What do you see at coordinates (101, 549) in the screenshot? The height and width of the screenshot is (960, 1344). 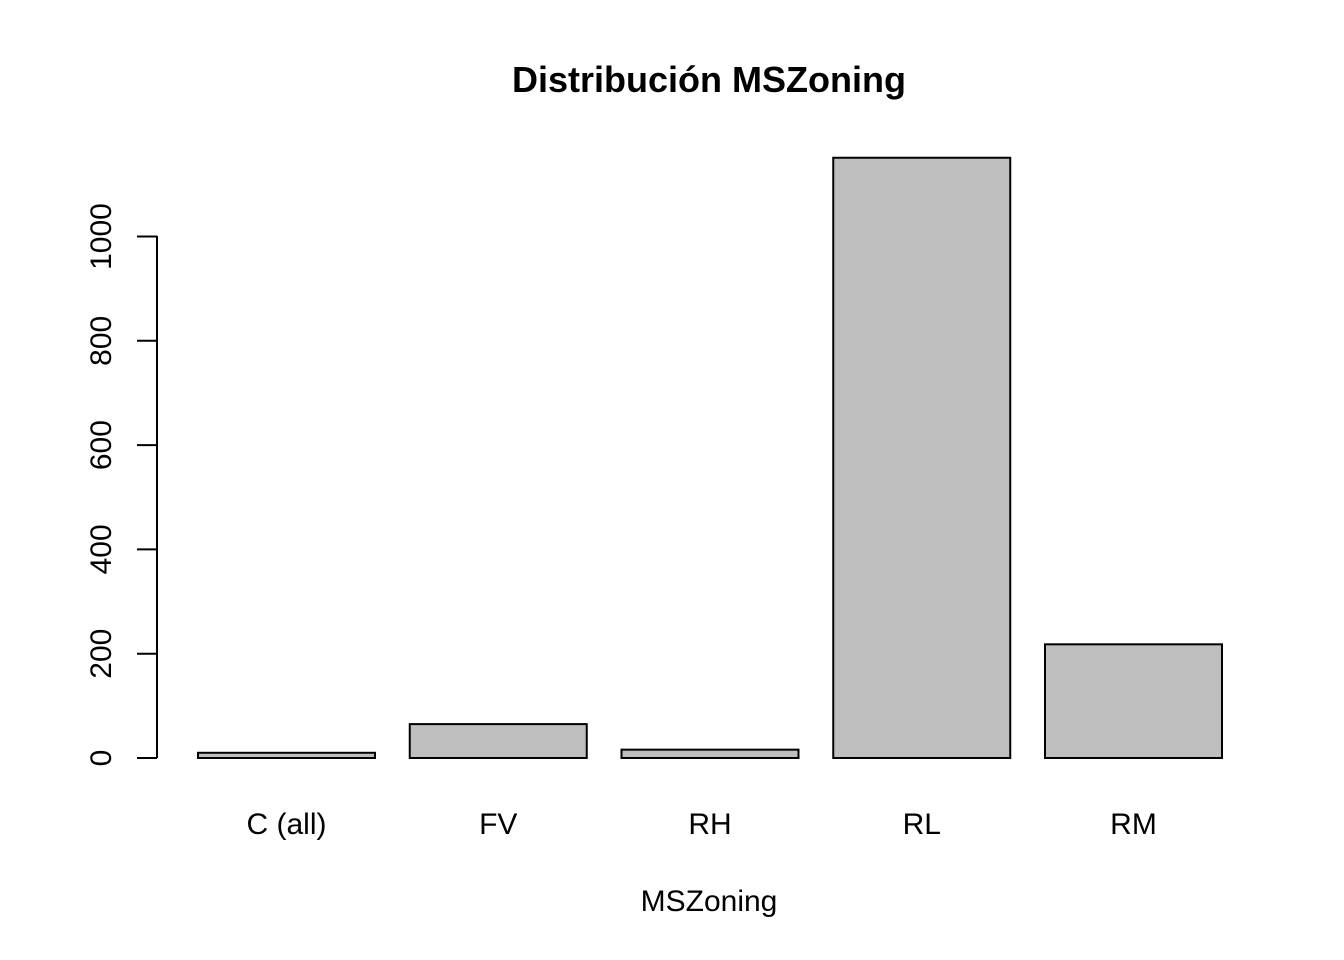 I see `y-tick-label: 400` at bounding box center [101, 549].